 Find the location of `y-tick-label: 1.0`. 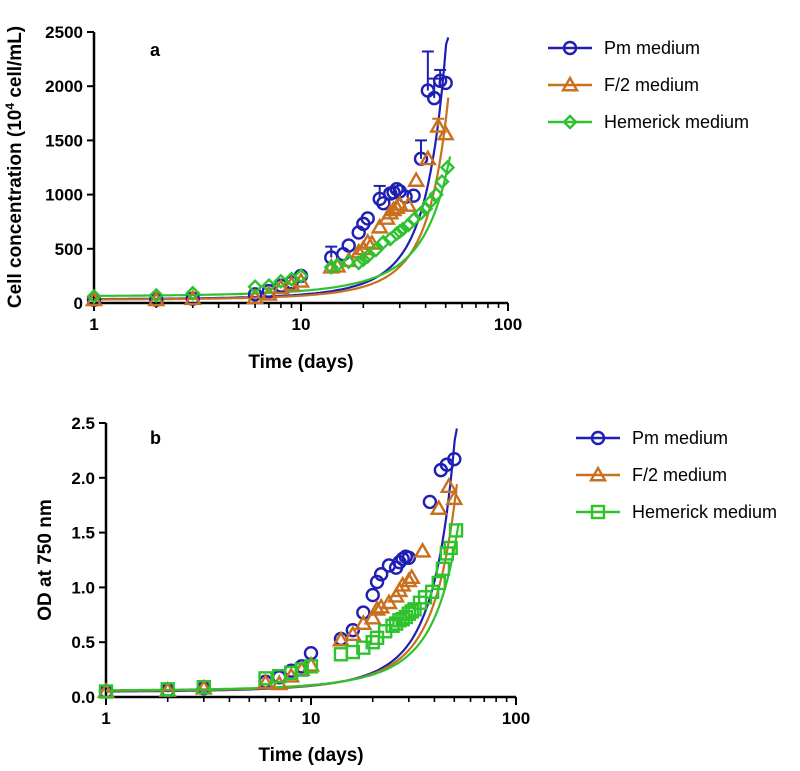

y-tick-label: 1.0 is located at coordinates (83, 587).